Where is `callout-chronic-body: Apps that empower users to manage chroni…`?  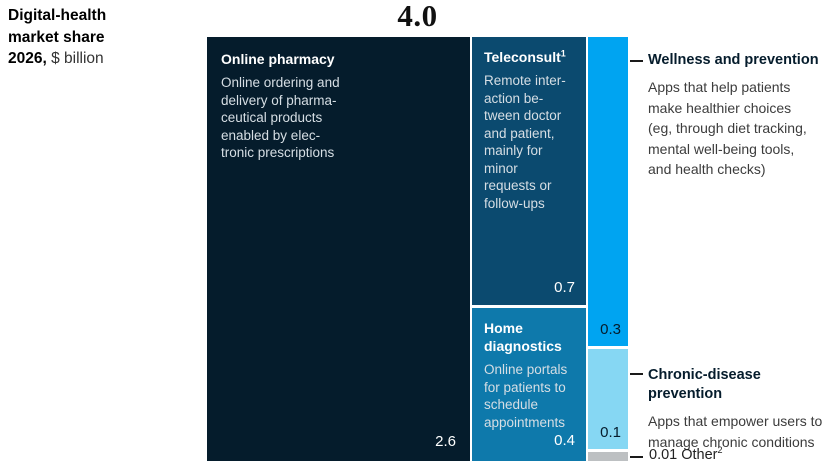 callout-chronic-body: Apps that empower users to manage chroni… is located at coordinates (735, 431).